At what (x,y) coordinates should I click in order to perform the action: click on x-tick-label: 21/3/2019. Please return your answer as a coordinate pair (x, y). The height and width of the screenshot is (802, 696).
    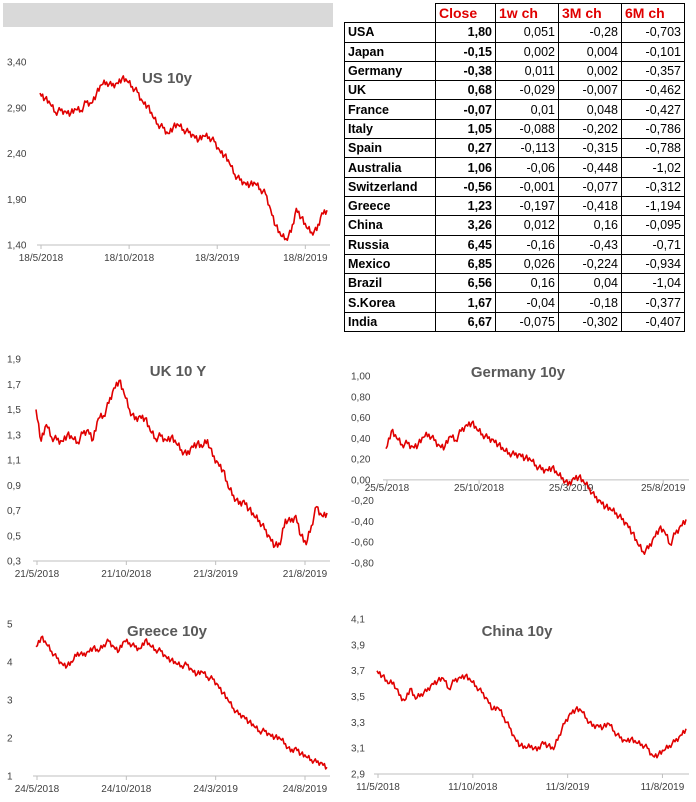
    Looking at the image, I should click on (215, 574).